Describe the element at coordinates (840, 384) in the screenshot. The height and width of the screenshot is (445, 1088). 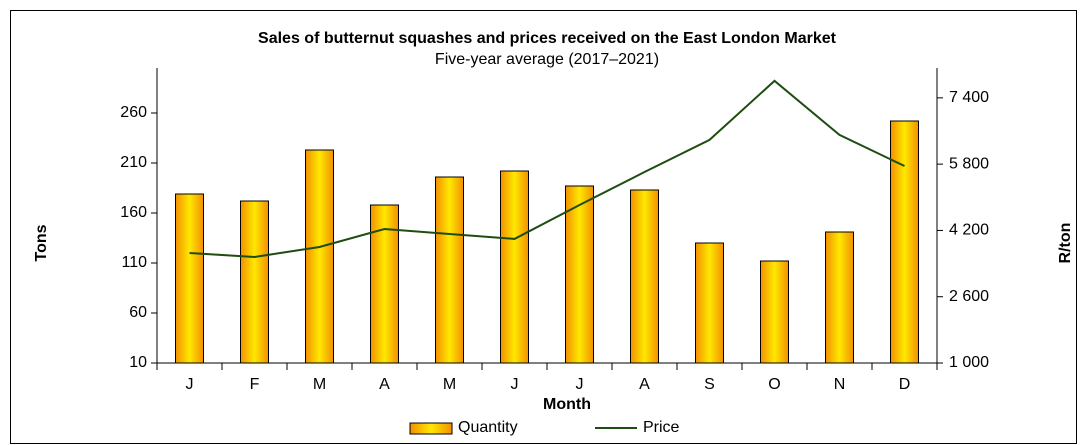
I see `x-tick-label: N` at that location.